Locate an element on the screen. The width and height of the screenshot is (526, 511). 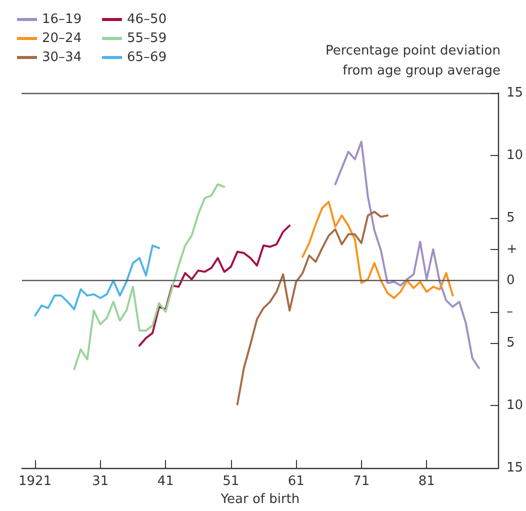
y-tick-label: + is located at coordinates (512, 249).